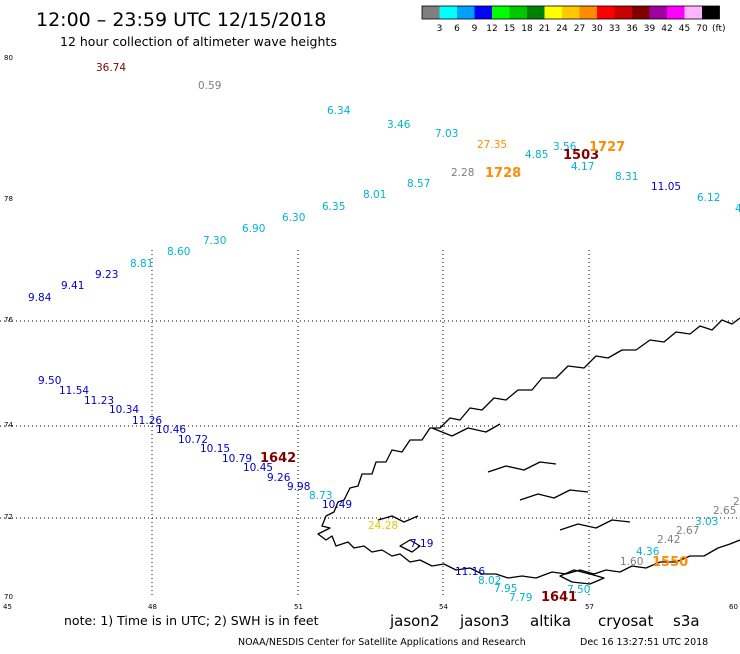 The height and width of the screenshot is (654, 740). Describe the element at coordinates (237, 459) in the screenshot. I see `observation-label: 10.79` at that location.